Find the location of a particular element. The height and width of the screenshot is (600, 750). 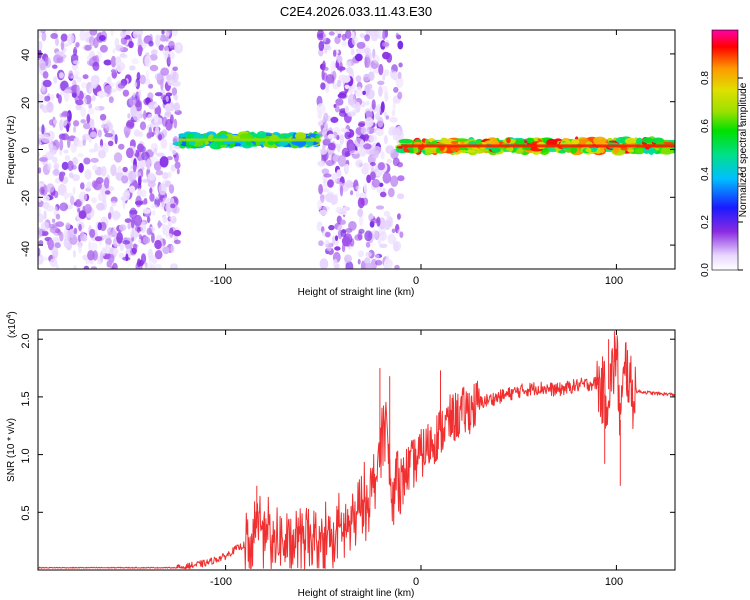

colorbar-tick-label-0: 0.0 is located at coordinates (705, 270).